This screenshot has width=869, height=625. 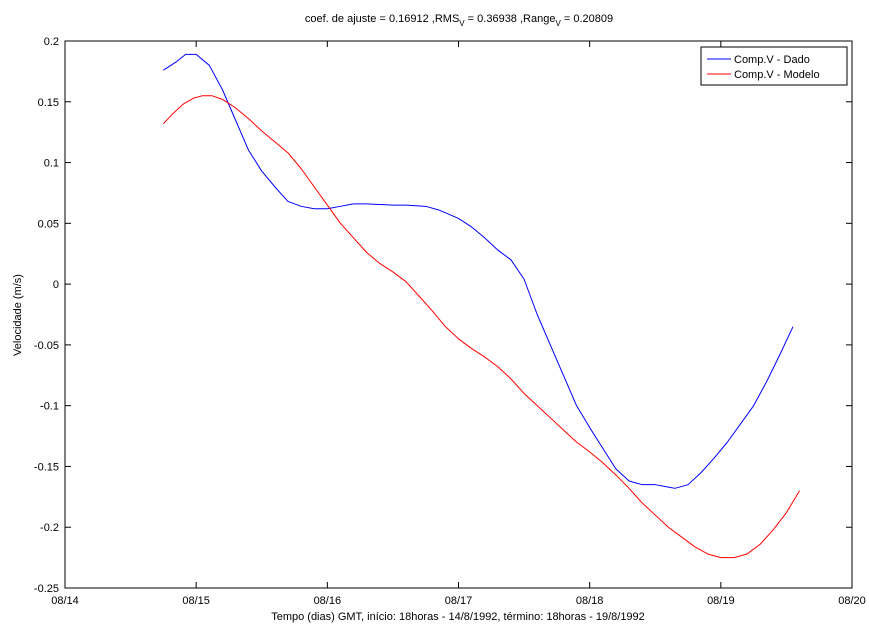 What do you see at coordinates (721, 601) in the screenshot?
I see `x-tick-label: 08/19` at bounding box center [721, 601].